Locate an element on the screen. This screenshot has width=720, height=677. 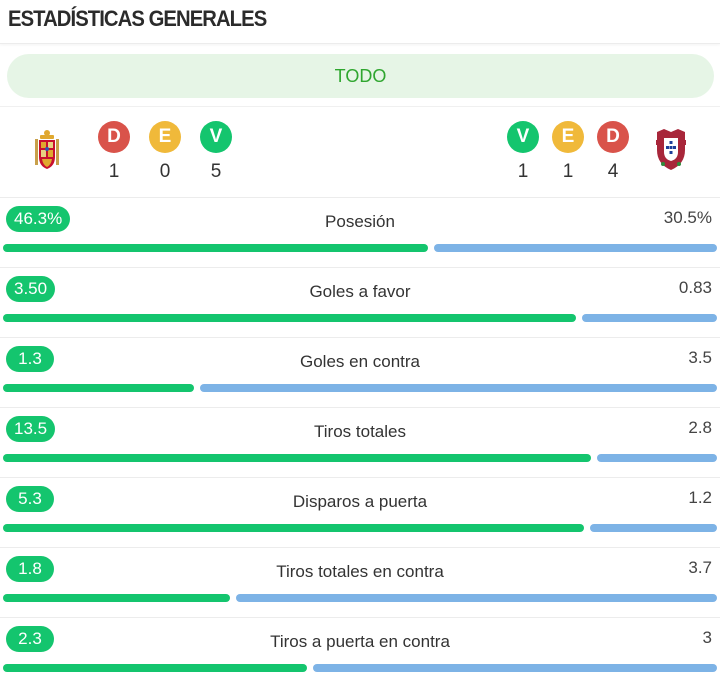
away-record-wins: V 1 is located at coordinates (523, 152).